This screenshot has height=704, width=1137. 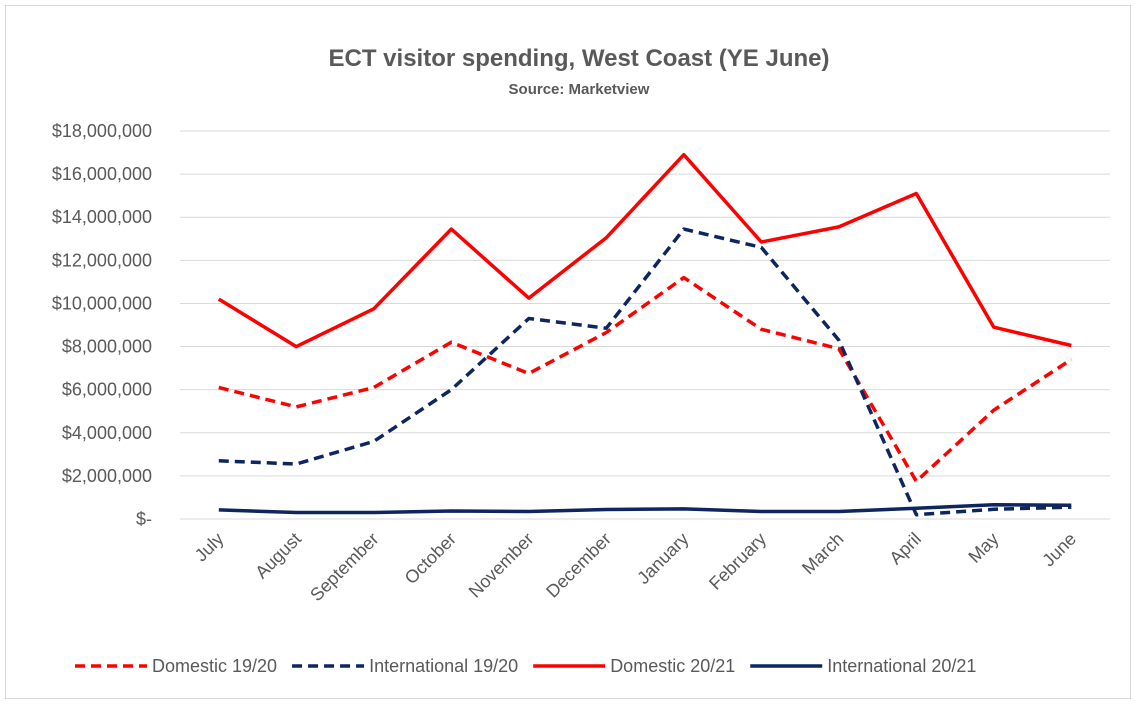 I want to click on legend-label: Domestic 20/21, so click(x=672, y=666).